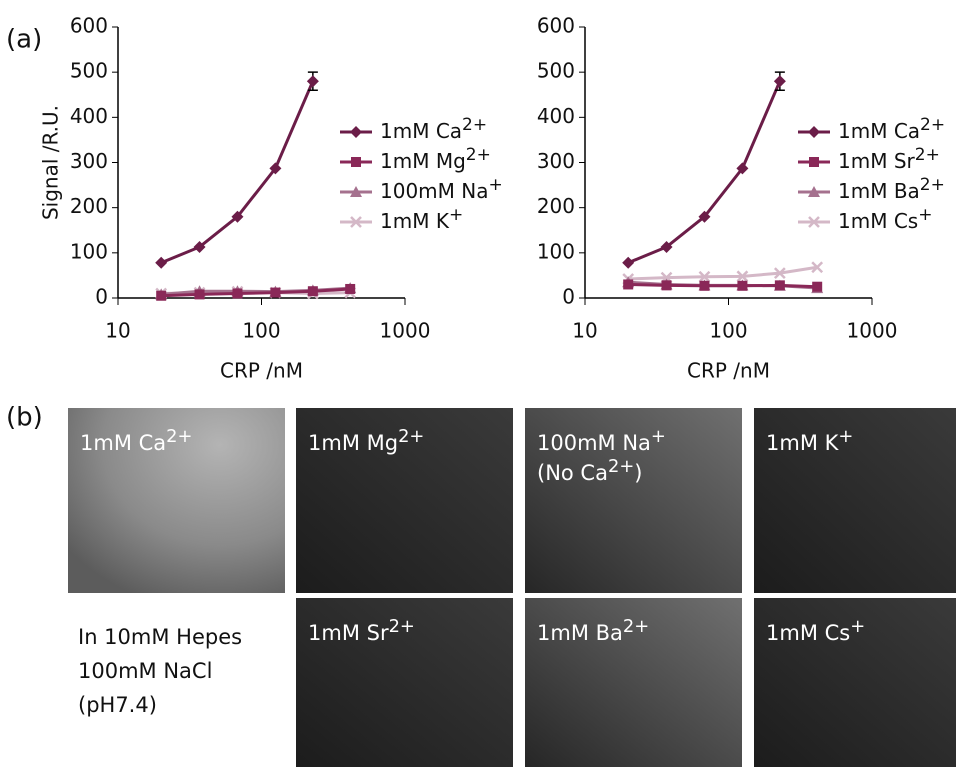  I want to click on panel-label: (a), so click(24, 40).